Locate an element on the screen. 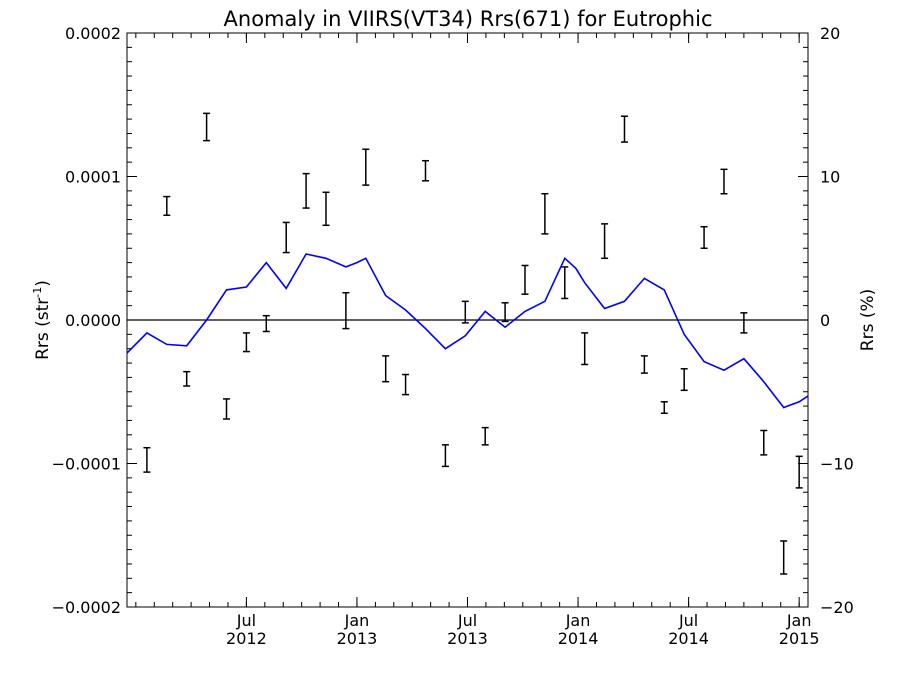 This screenshot has height=675, width=900. left-axis-label: Rrs (str-1) is located at coordinates (42, 320).